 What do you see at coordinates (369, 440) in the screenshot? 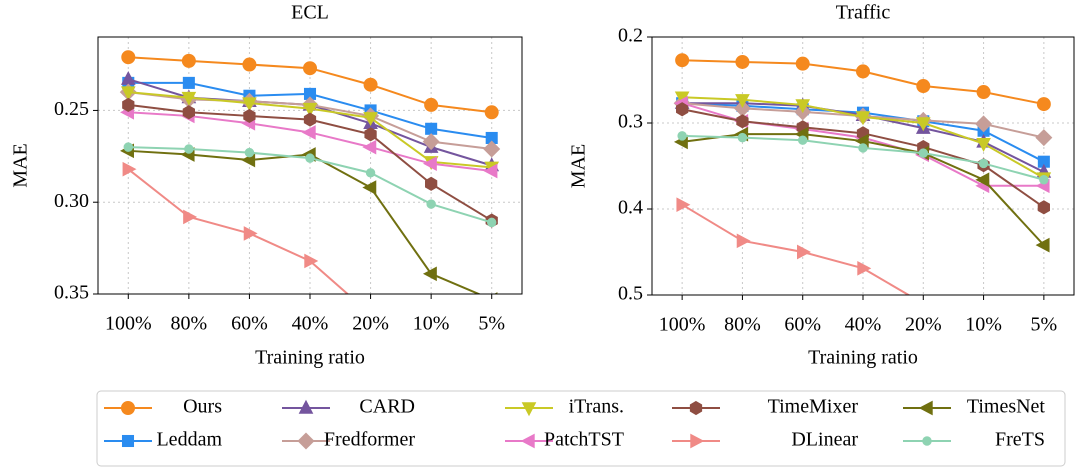
I see `legend-label: Fredformer` at bounding box center [369, 440].